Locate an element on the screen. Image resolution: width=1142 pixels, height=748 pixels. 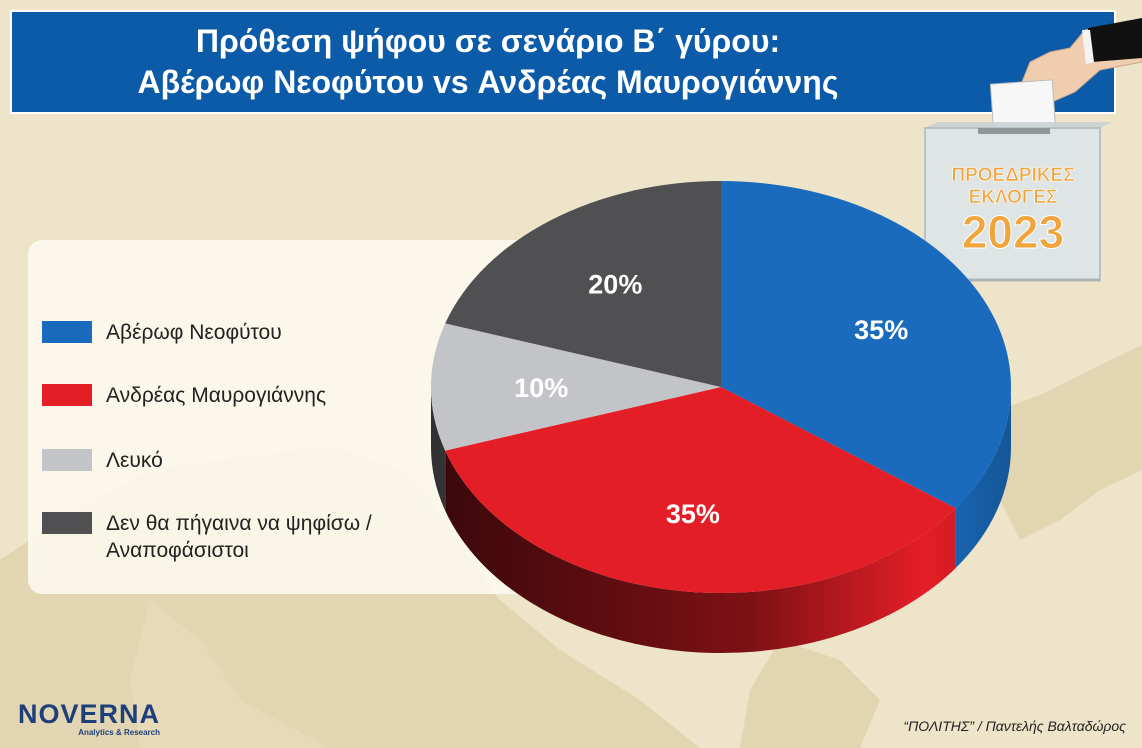
slice-2-value-label: 10% is located at coordinates (541, 388).